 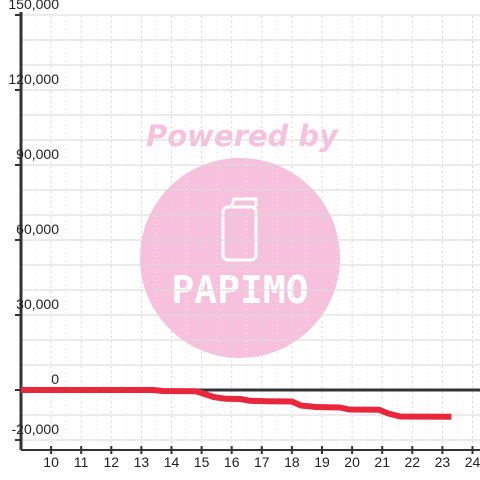 What do you see at coordinates (51, 462) in the screenshot?
I see `x-tick-label: 10` at bounding box center [51, 462].